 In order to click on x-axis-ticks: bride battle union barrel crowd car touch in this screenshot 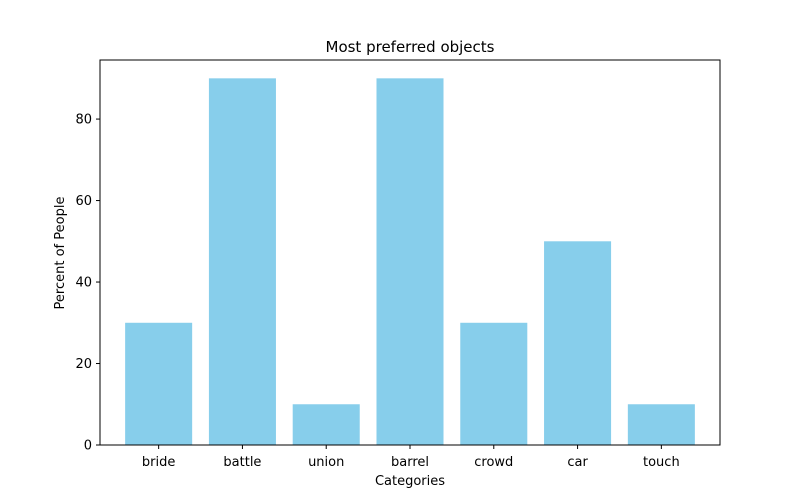, I will do `click(411, 457)`.